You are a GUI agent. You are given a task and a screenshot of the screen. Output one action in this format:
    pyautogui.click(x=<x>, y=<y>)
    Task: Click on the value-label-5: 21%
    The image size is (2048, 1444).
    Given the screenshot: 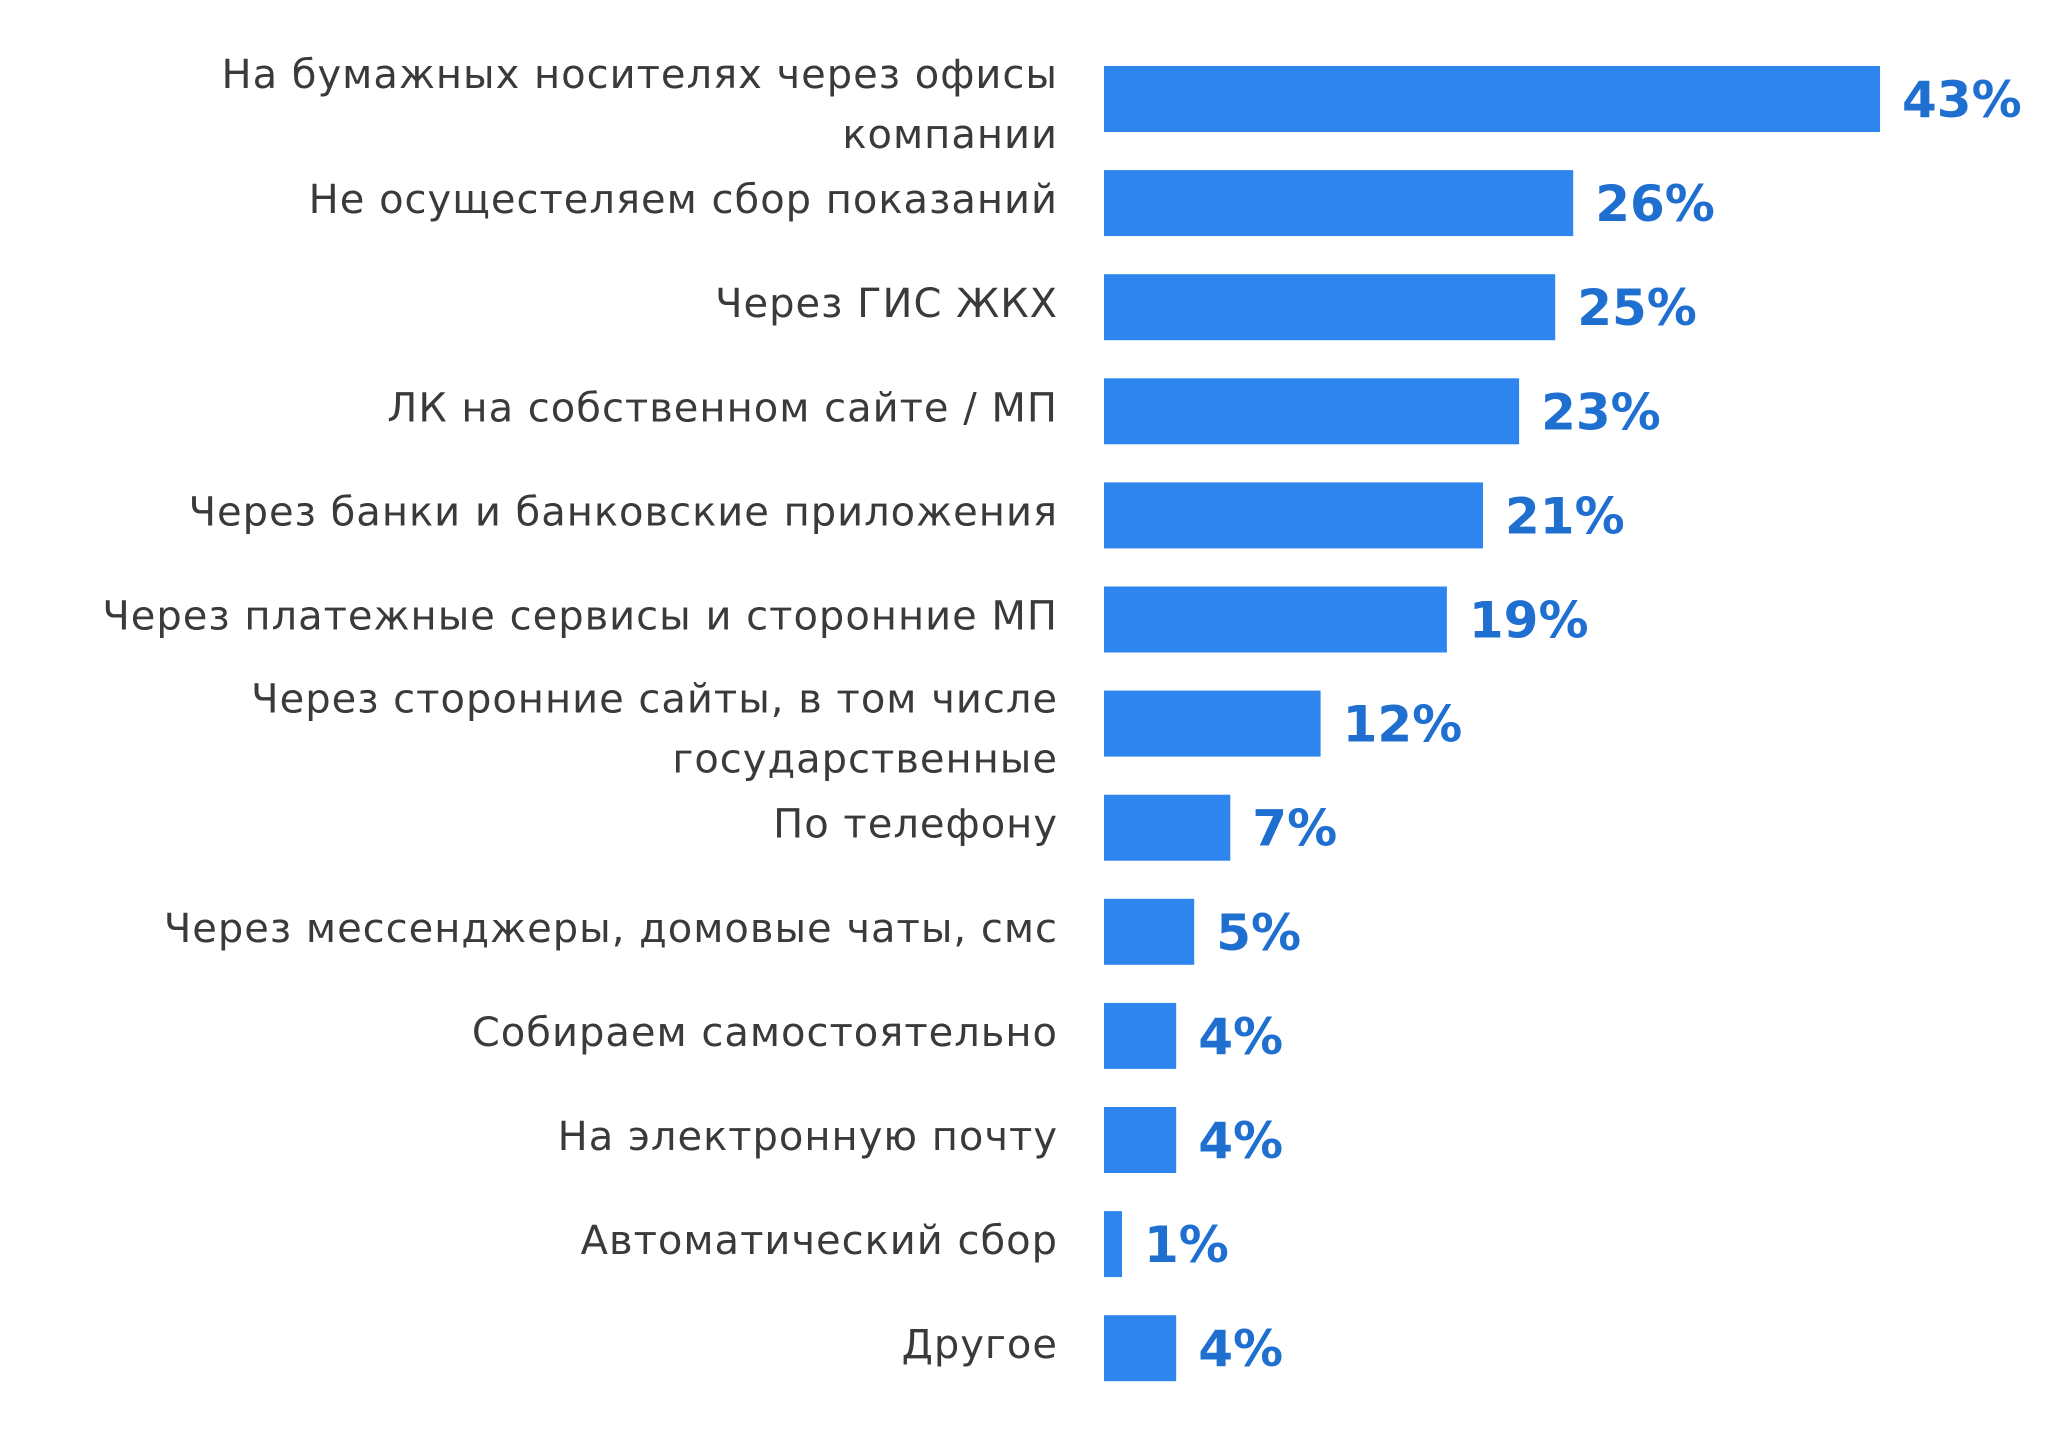 What is the action you would take?
    pyautogui.click(x=1565, y=516)
    